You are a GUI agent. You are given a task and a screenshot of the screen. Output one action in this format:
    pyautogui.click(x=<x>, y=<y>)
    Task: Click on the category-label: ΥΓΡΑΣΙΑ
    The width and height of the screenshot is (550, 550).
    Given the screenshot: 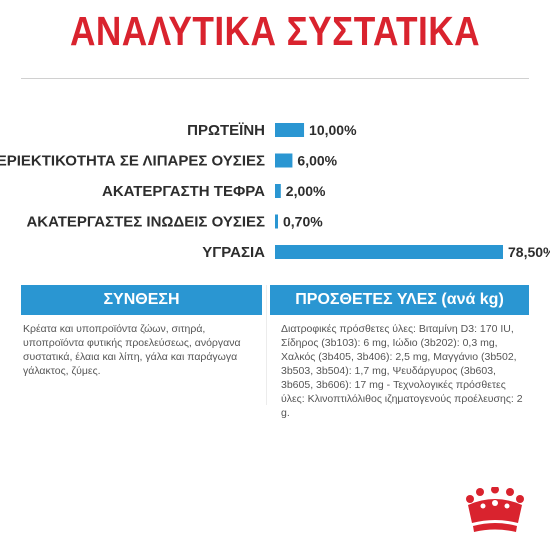 What is the action you would take?
    pyautogui.click(x=233, y=252)
    